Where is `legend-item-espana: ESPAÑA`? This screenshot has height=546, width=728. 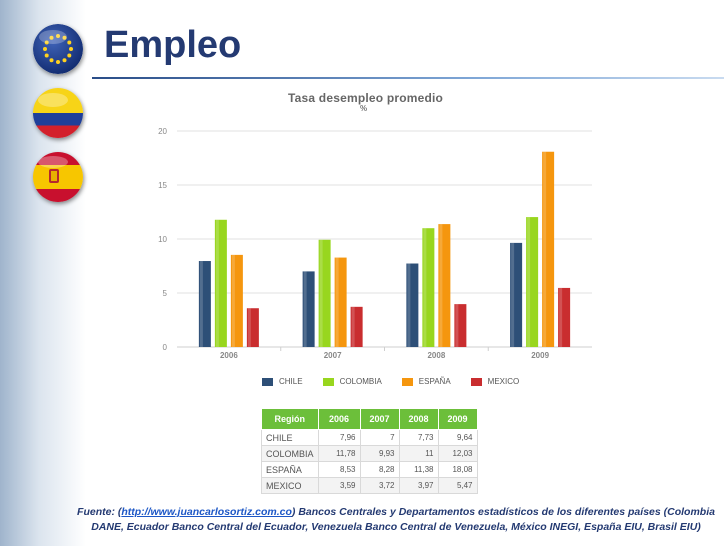 legend-item-espana: ESPAÑA is located at coordinates (426, 381).